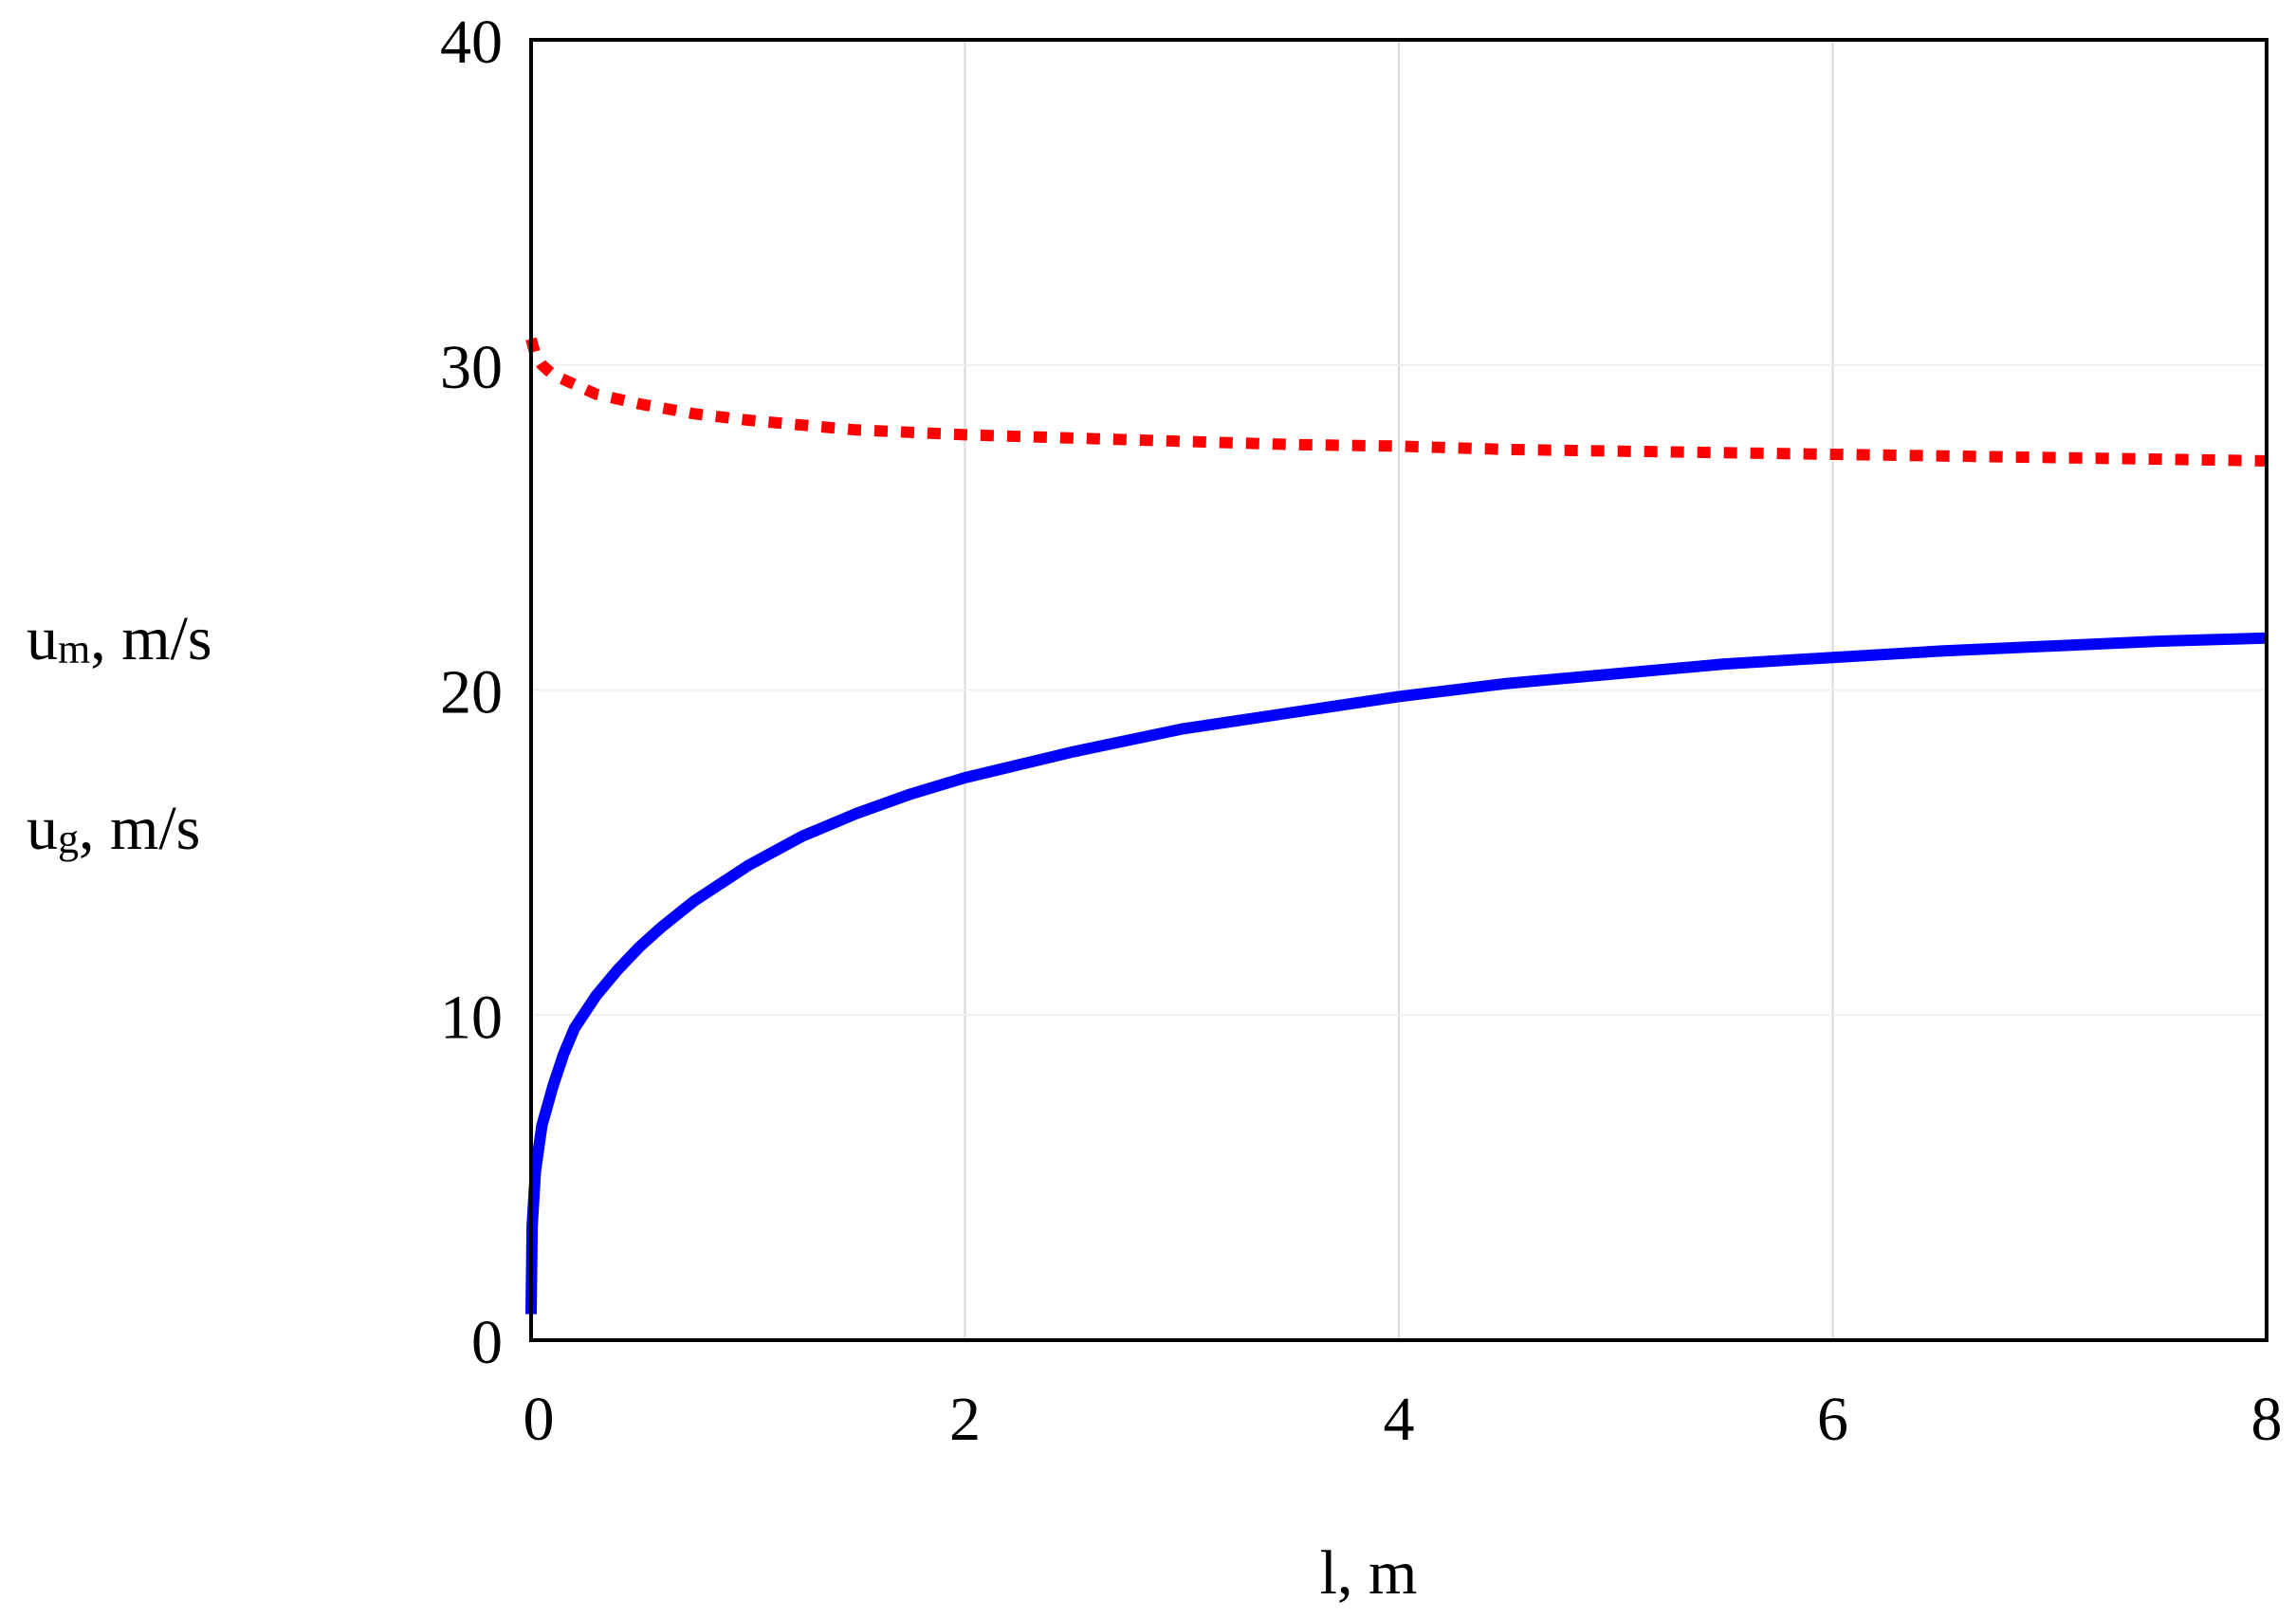 Image resolution: width=2296 pixels, height=1619 pixels. Describe the element at coordinates (1399, 1419) in the screenshot. I see `x-tick-label-2: 4` at that location.